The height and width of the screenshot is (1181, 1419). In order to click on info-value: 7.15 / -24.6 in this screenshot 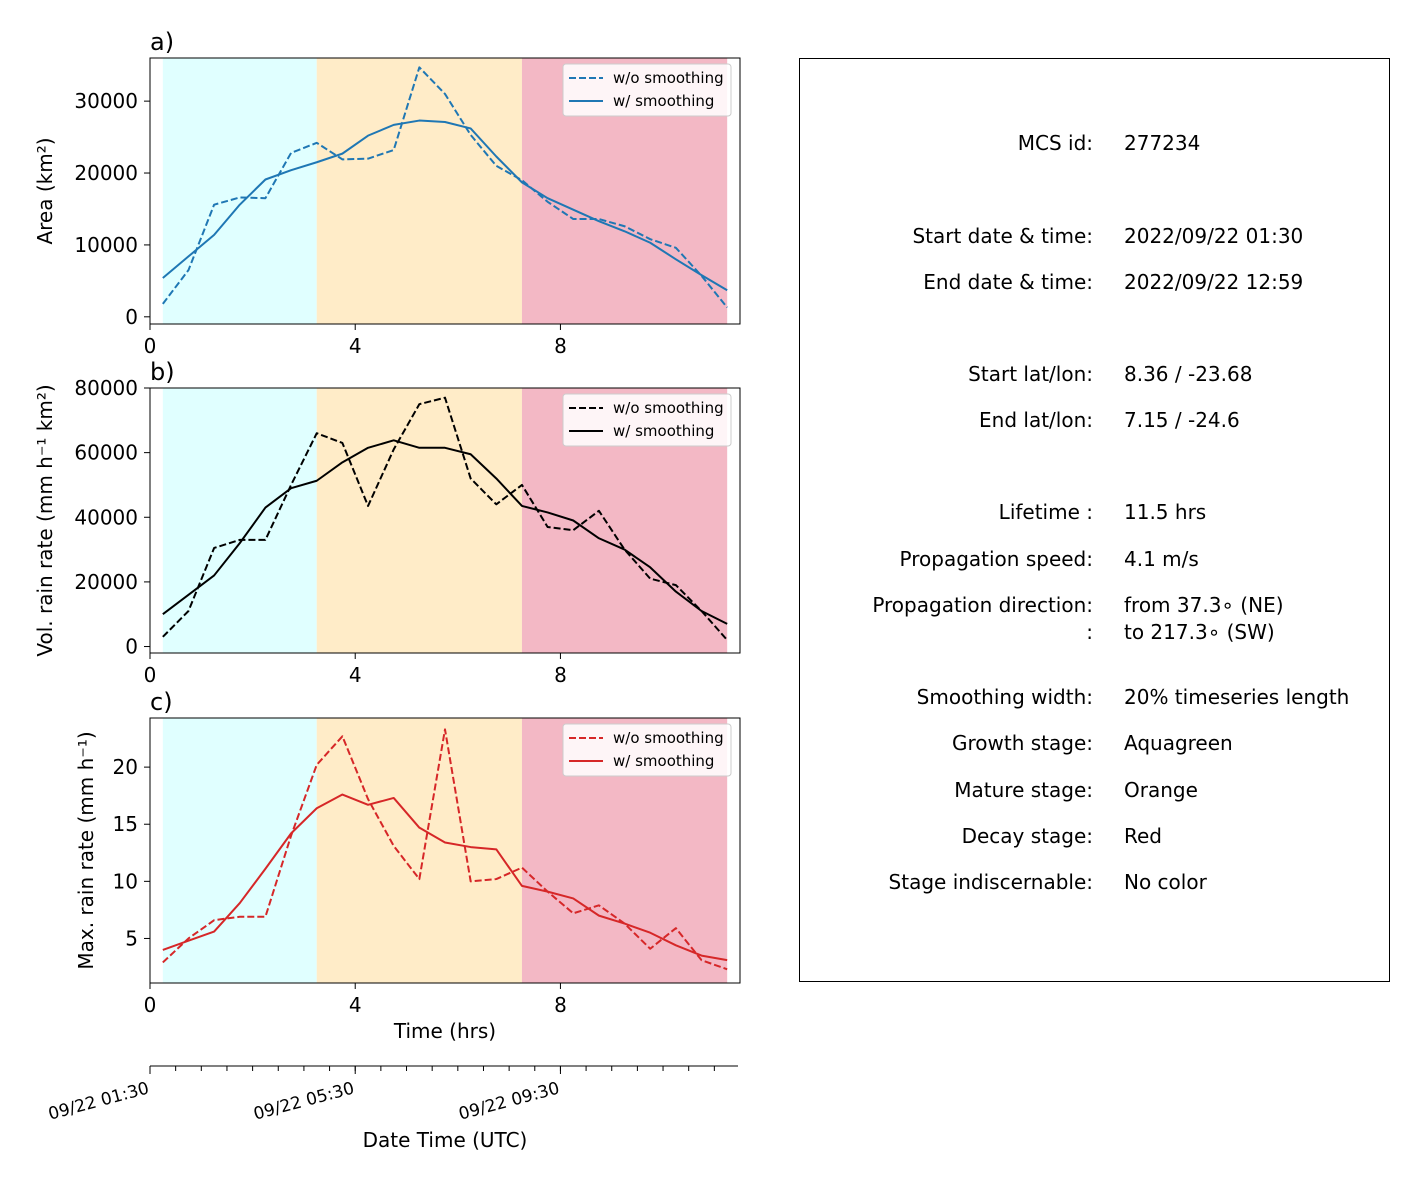, I will do `click(1182, 420)`.